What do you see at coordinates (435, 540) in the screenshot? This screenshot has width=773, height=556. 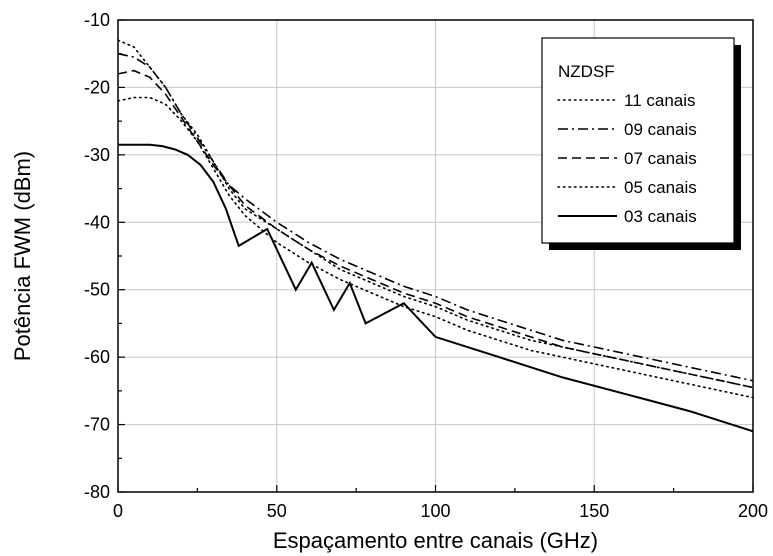 I see `x-axis-title: Espaçamento entre canais (GHz)` at bounding box center [435, 540].